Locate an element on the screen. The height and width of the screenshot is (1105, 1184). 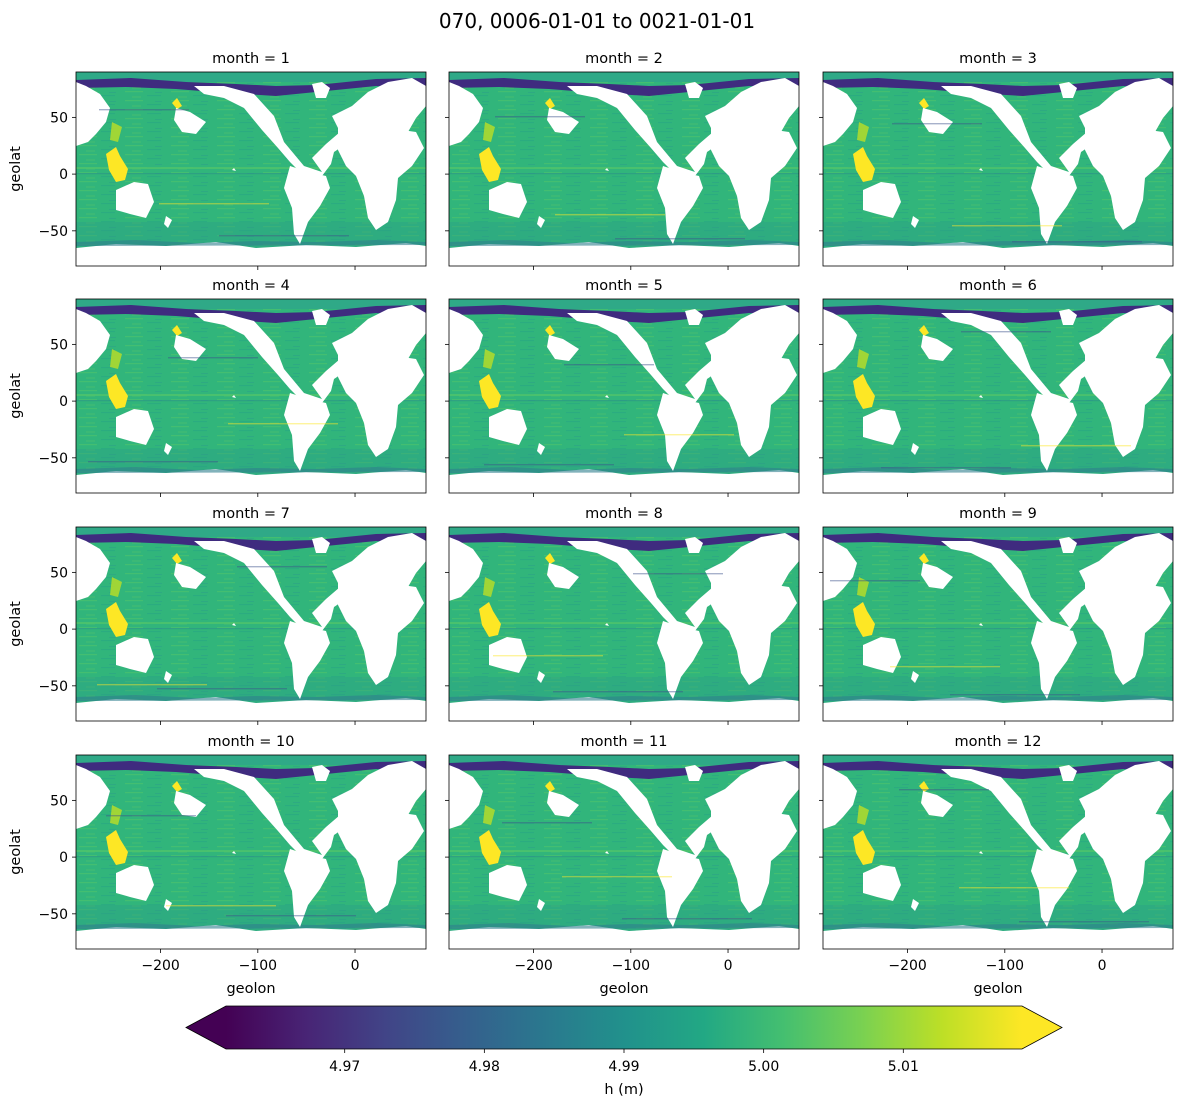
panel-title: month = 5 is located at coordinates (624, 286).